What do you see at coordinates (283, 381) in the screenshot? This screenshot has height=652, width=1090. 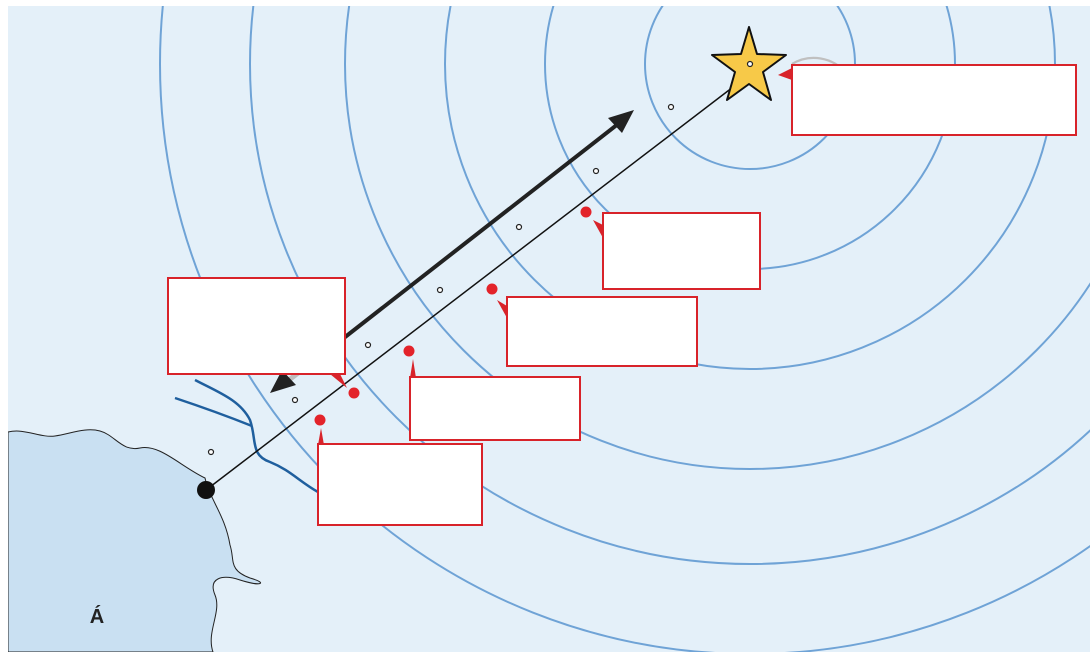 I see `arrow-head-down-icon` at bounding box center [283, 381].